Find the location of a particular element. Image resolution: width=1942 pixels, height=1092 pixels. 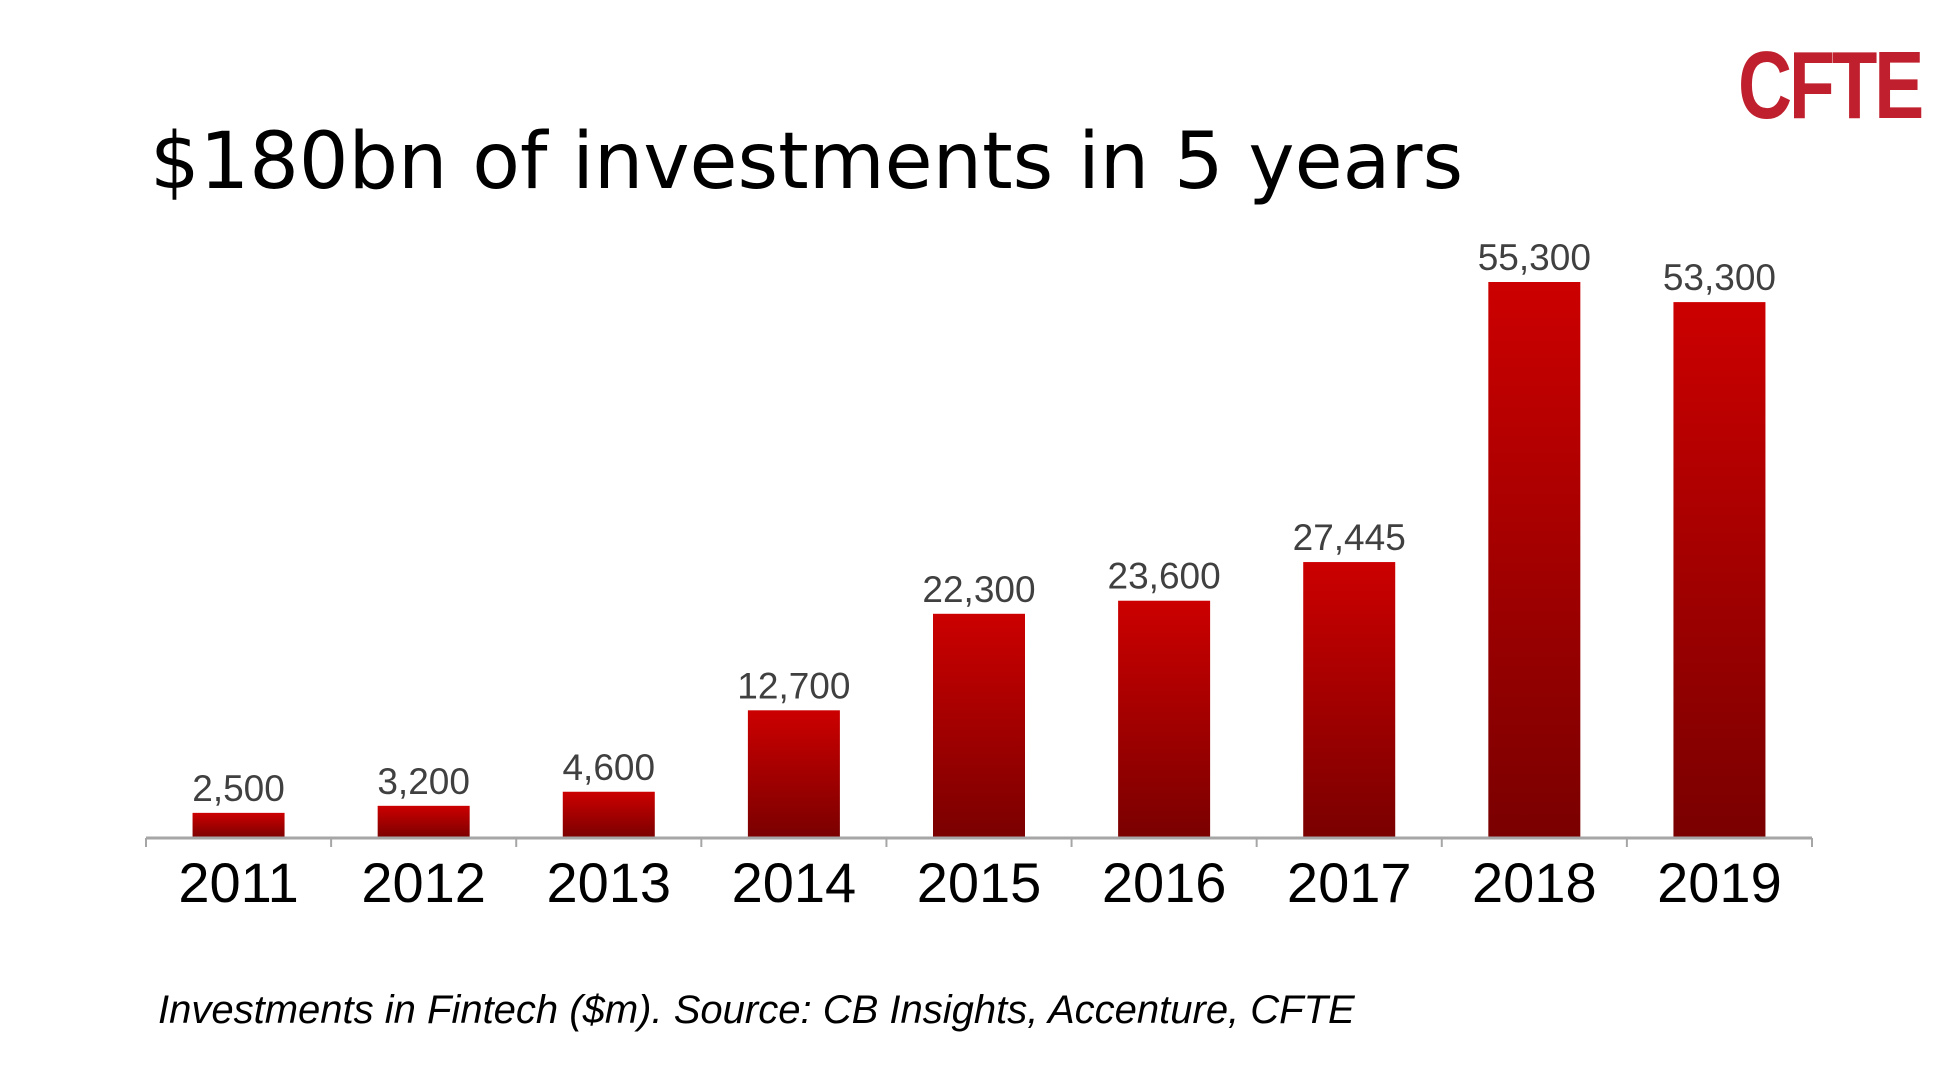

x-tick-label-2011: 2011 is located at coordinates (238, 882).